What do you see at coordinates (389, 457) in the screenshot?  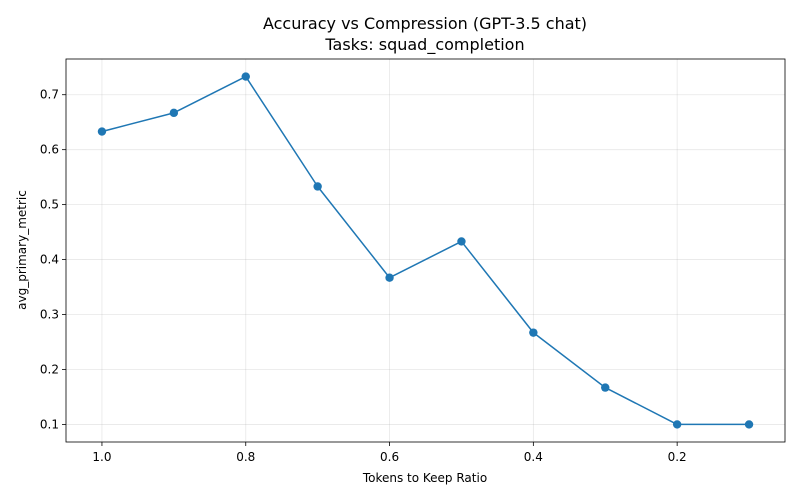 I see `x-tick-label: 0.6` at bounding box center [389, 457].